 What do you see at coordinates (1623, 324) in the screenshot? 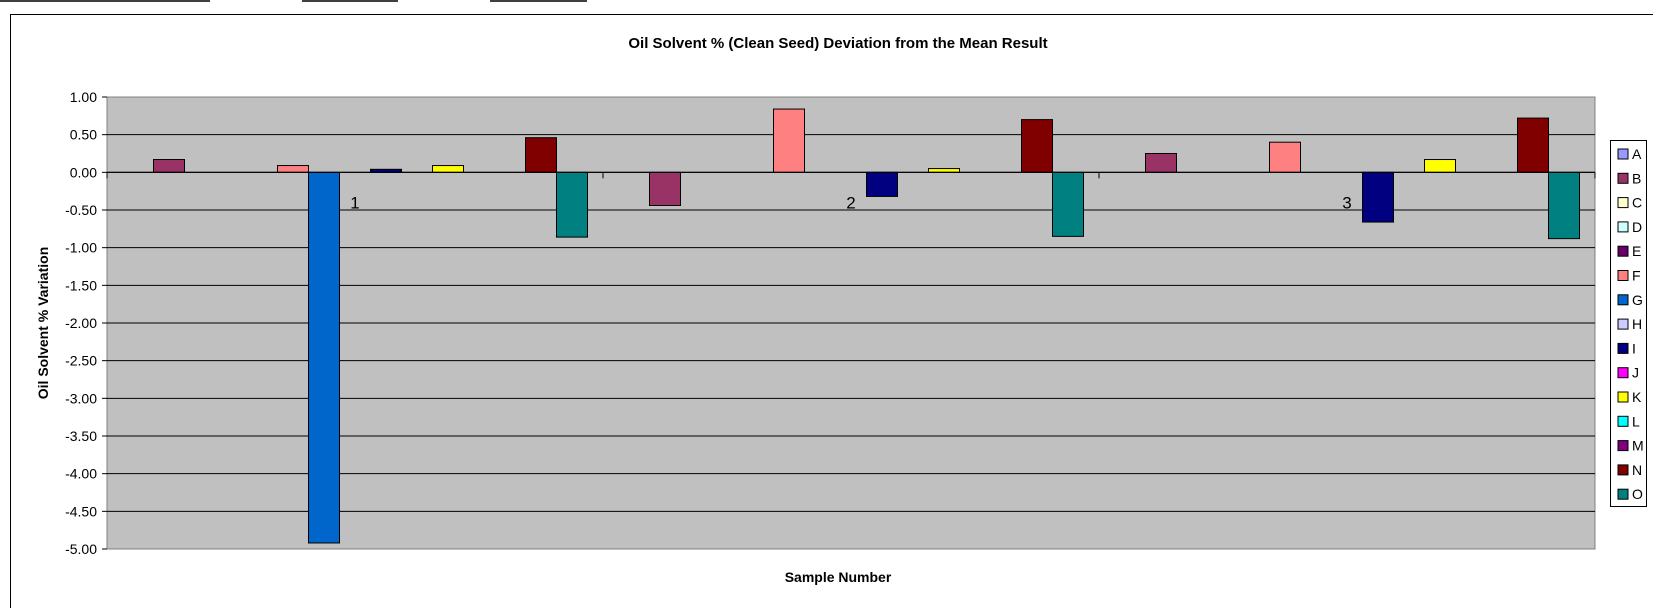
I see `legend-swatch-h` at bounding box center [1623, 324].